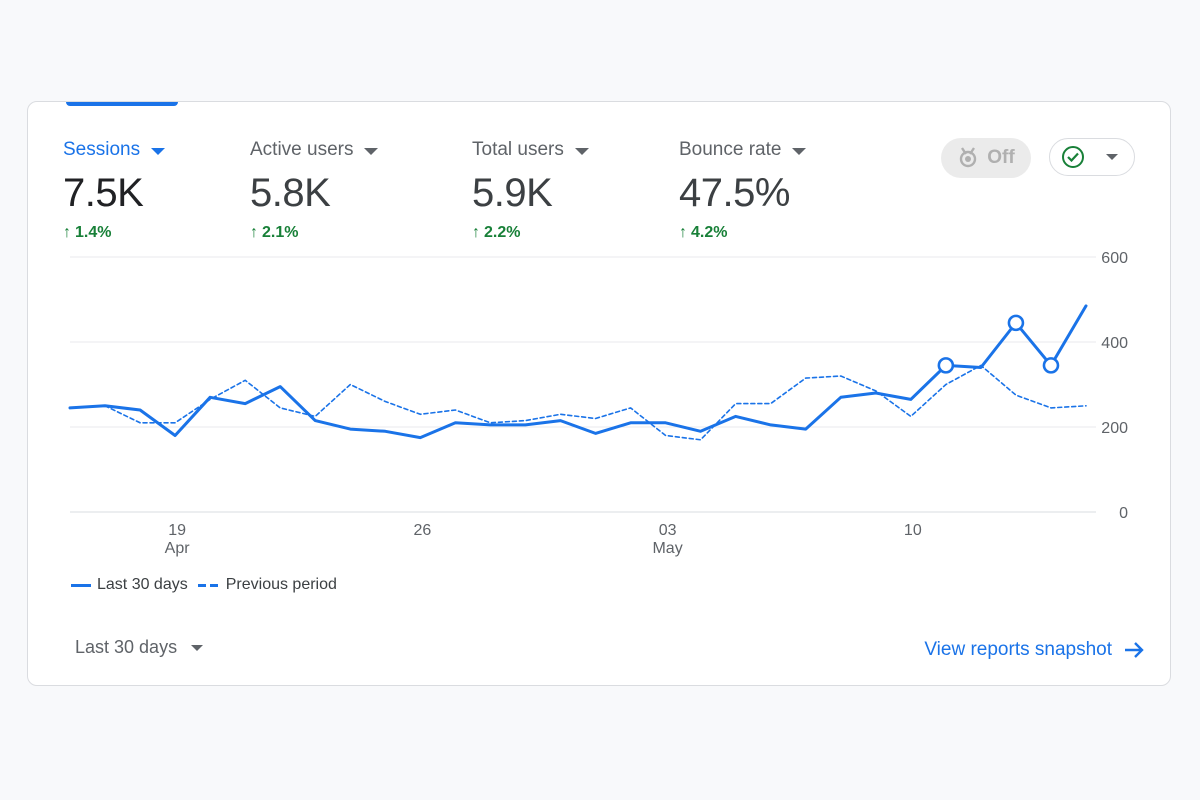 Image resolution: width=1200 pixels, height=800 pixels. What do you see at coordinates (290, 193) in the screenshot?
I see `metric-value: 5.8K` at bounding box center [290, 193].